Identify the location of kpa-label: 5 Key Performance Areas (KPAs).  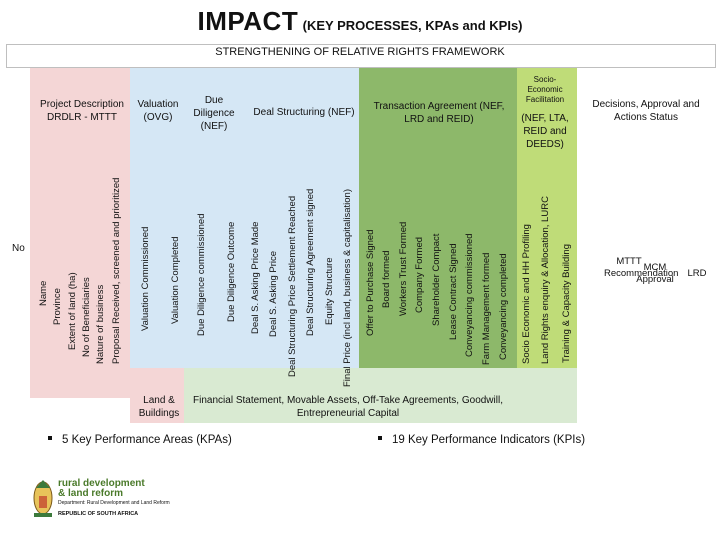
(147, 440).